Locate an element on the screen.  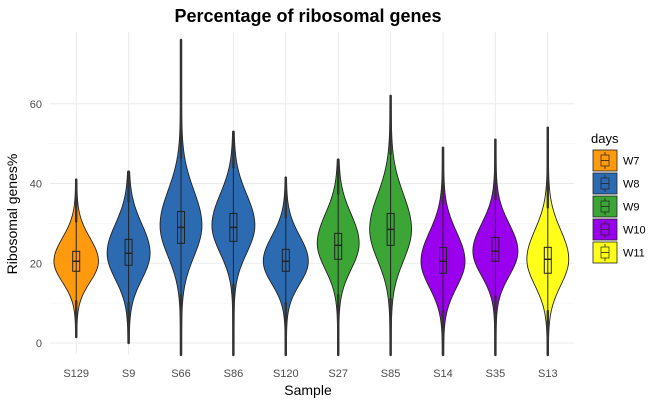
x-tick-label: S120 is located at coordinates (286, 374).